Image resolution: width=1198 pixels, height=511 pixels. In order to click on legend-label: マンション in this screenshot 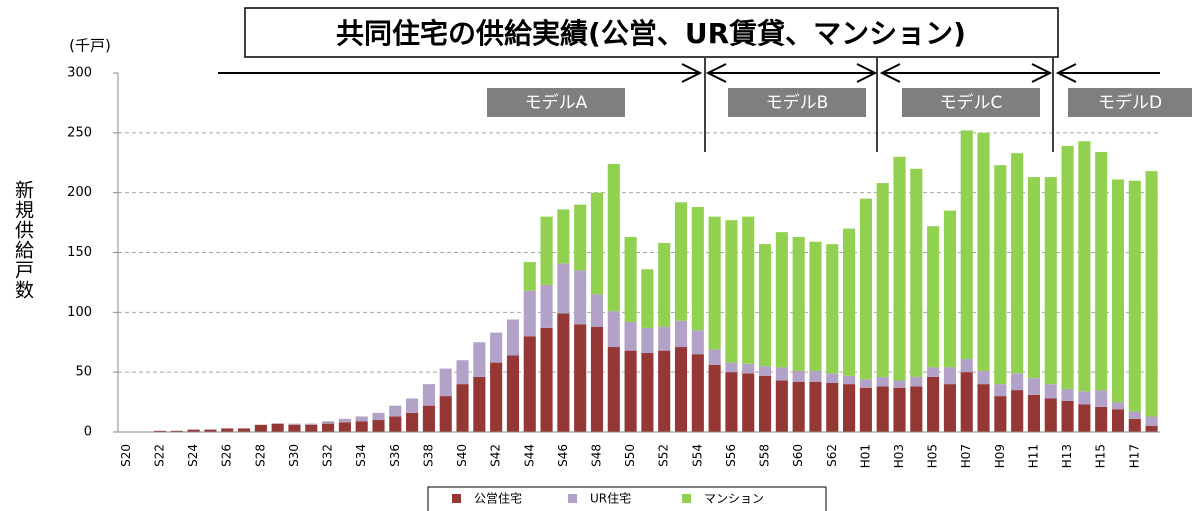, I will do `click(734, 499)`.